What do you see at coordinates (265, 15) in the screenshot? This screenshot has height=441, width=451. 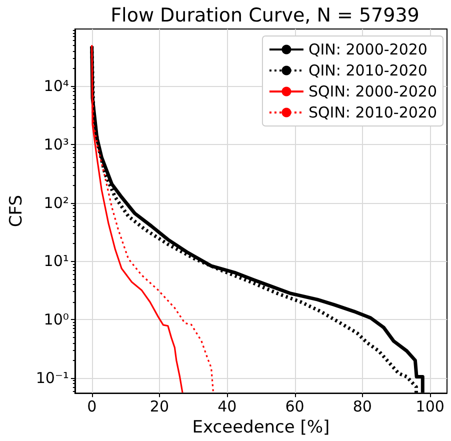 I see `chart-title: Flow Duration Curve, N = 57939` at bounding box center [265, 15].